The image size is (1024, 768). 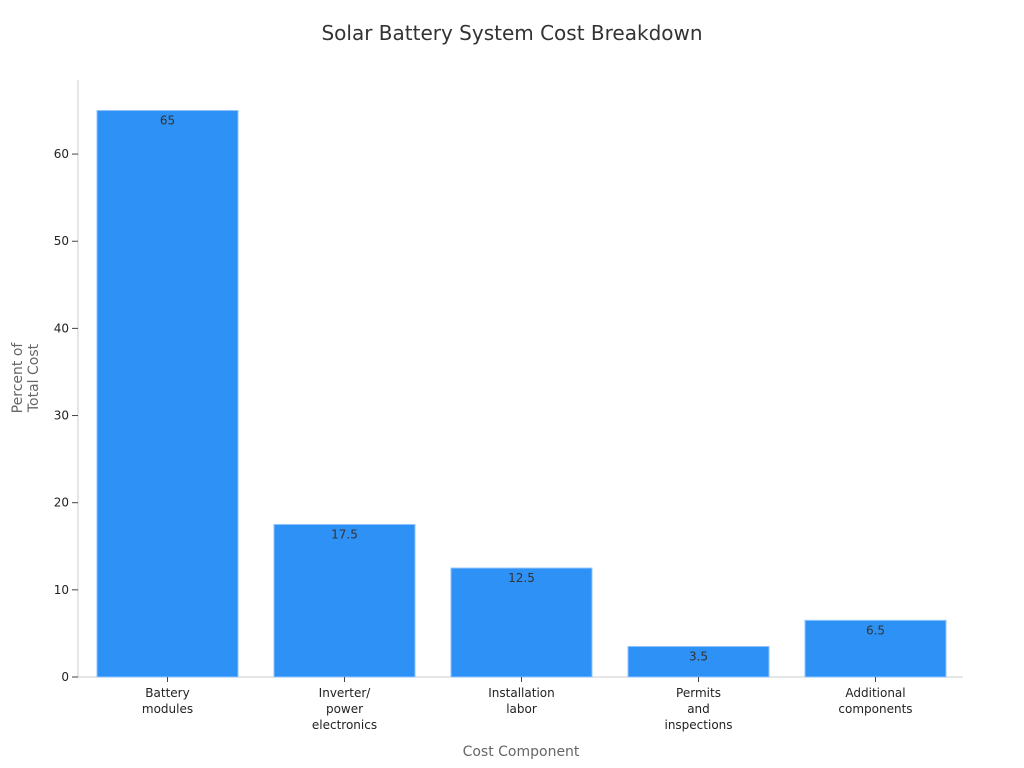 I want to click on bar-data-label: 17.5, so click(x=344, y=534).